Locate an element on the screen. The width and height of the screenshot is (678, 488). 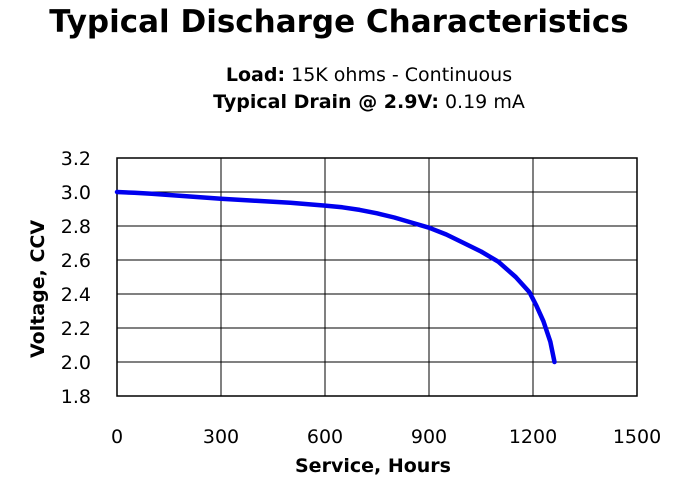
load-subtitle: Load: 15K ohms - Continuous is located at coordinates (339, 75).